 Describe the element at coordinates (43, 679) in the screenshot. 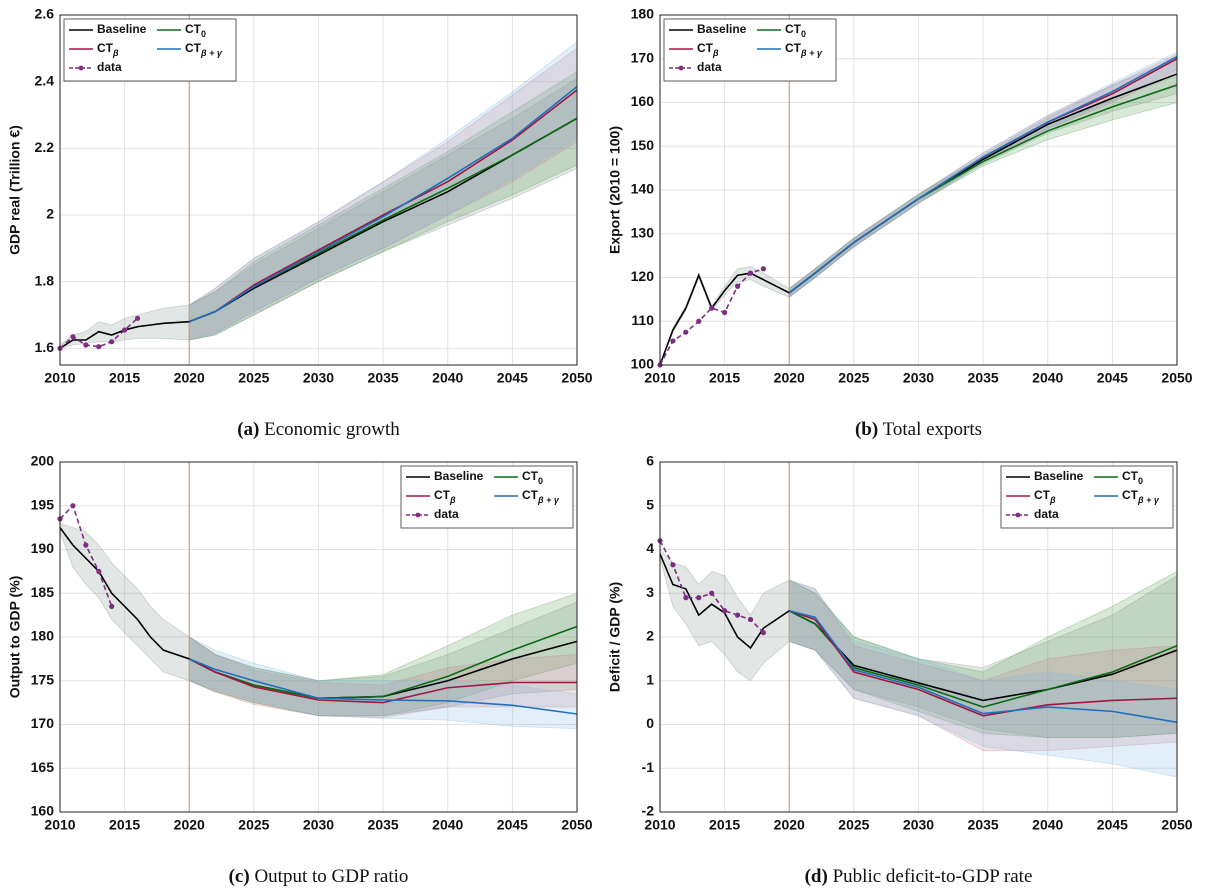

I see `y-tick-label: 175` at that location.